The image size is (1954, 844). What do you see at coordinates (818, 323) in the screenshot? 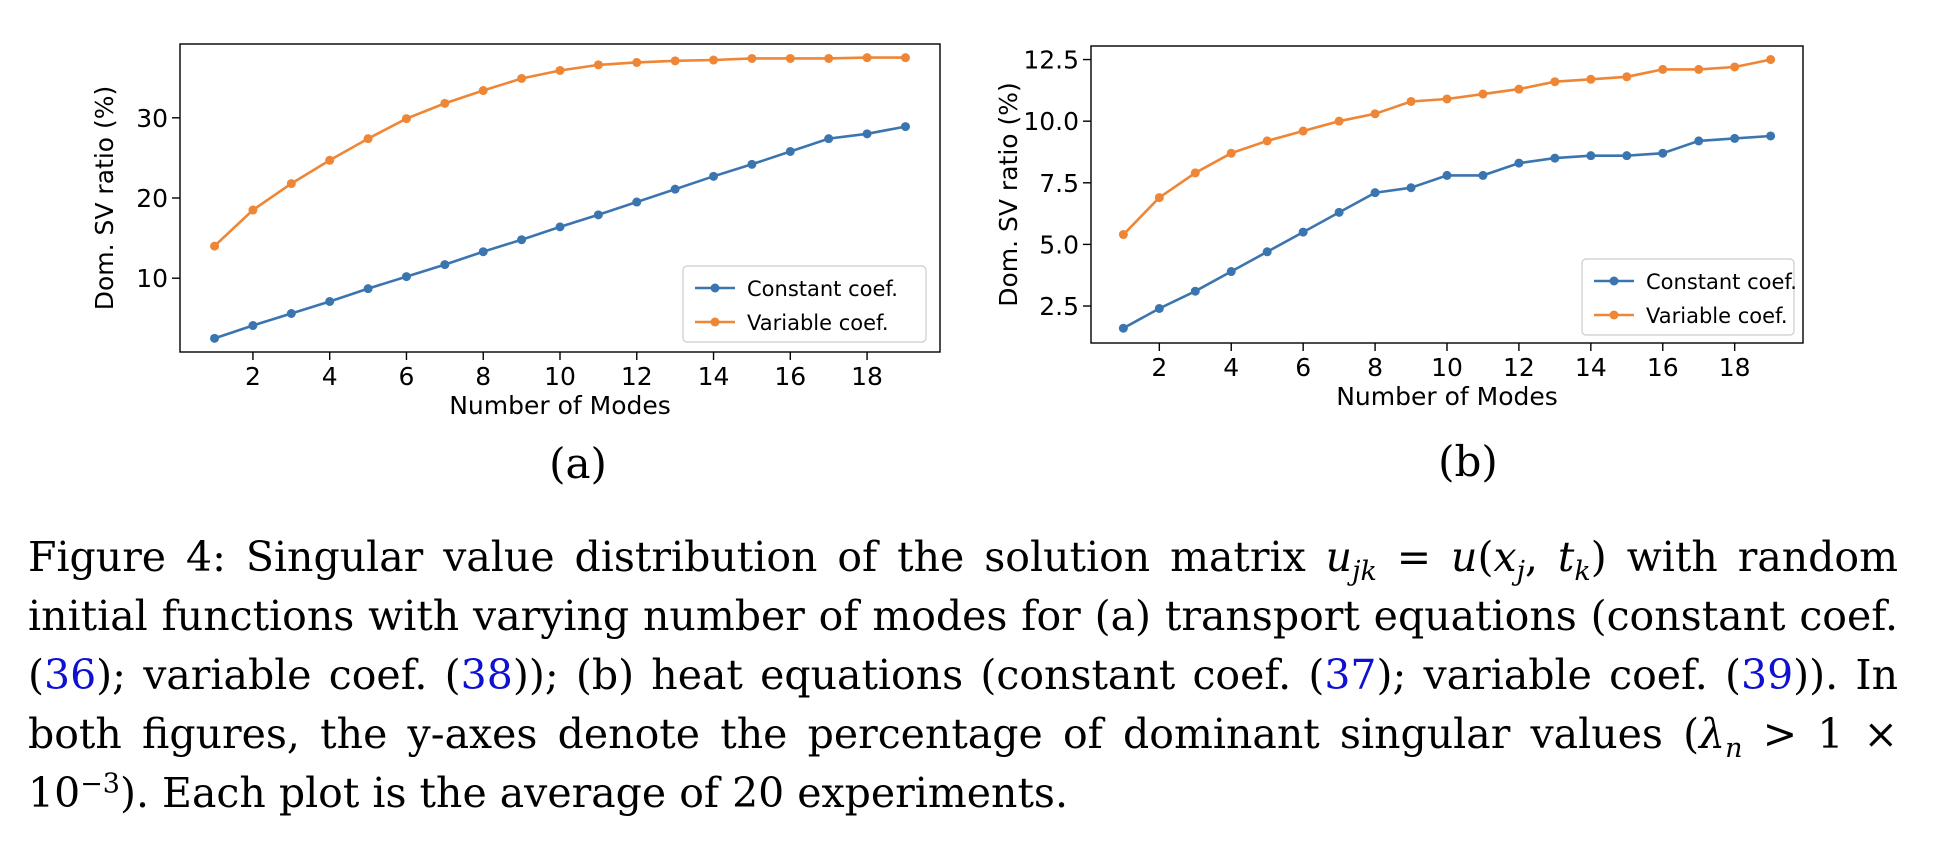
I see `chart-a-legend-label: Variable coef.` at bounding box center [818, 323].